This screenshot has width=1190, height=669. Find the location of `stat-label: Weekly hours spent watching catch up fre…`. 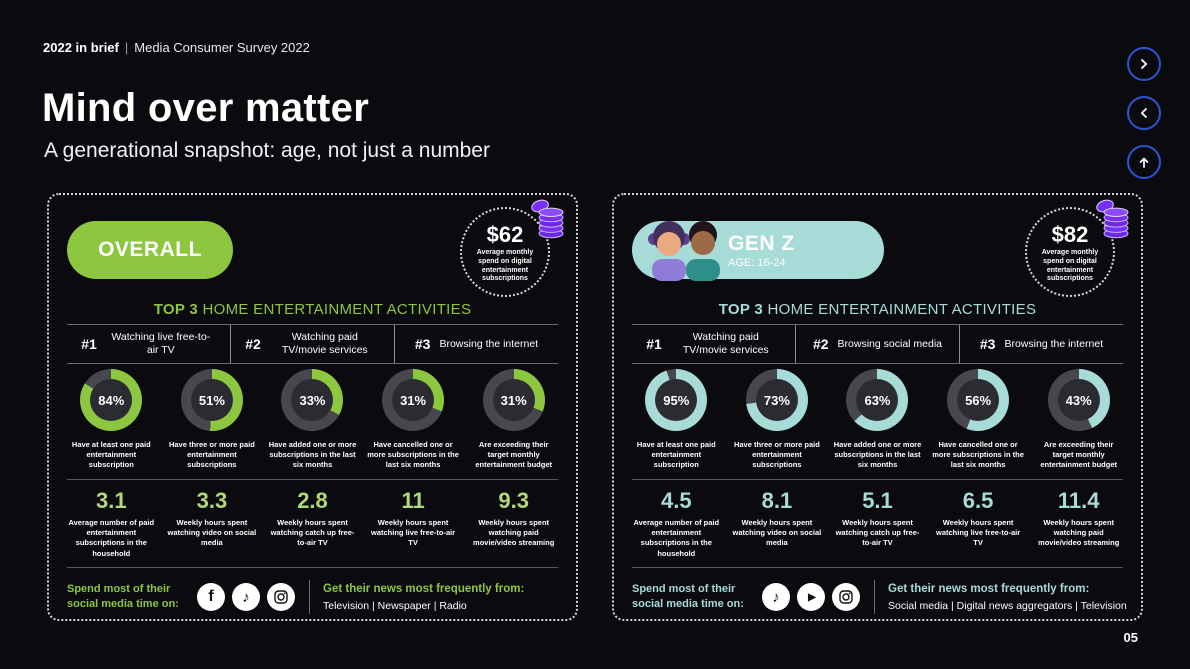

stat-label: Weekly hours spent watching catch up fre… is located at coordinates (877, 533).